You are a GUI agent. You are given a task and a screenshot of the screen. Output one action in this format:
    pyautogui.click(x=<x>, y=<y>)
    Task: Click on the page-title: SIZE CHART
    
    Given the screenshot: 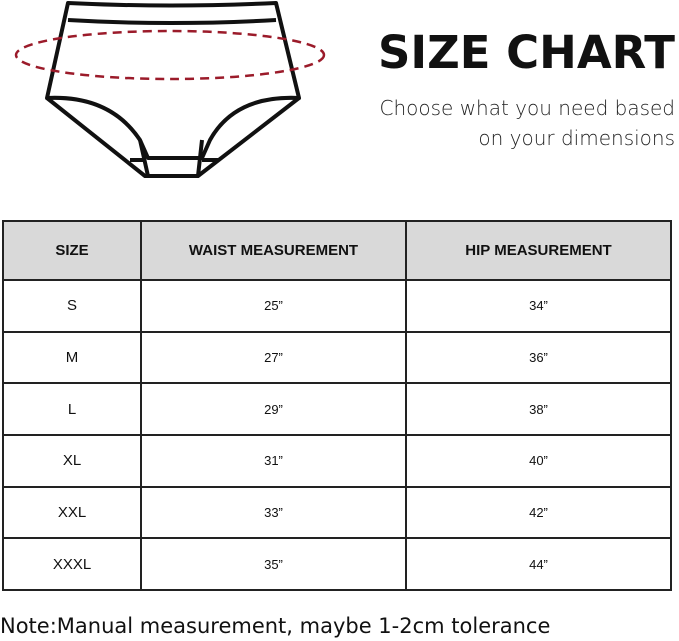 What is the action you would take?
    pyautogui.click(x=526, y=52)
    